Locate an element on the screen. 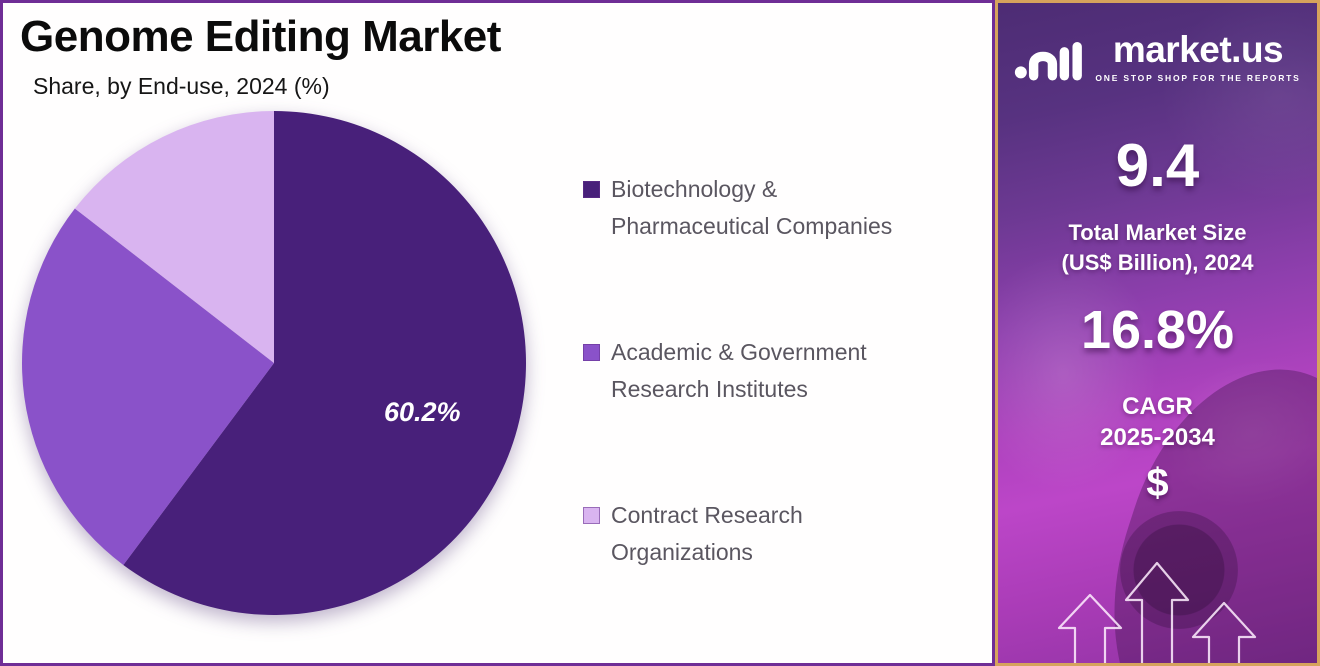 This screenshot has width=1320, height=666. marketus-logo: market.us ONE STOP SHOP FOR THE REPORTS is located at coordinates (1157, 57).